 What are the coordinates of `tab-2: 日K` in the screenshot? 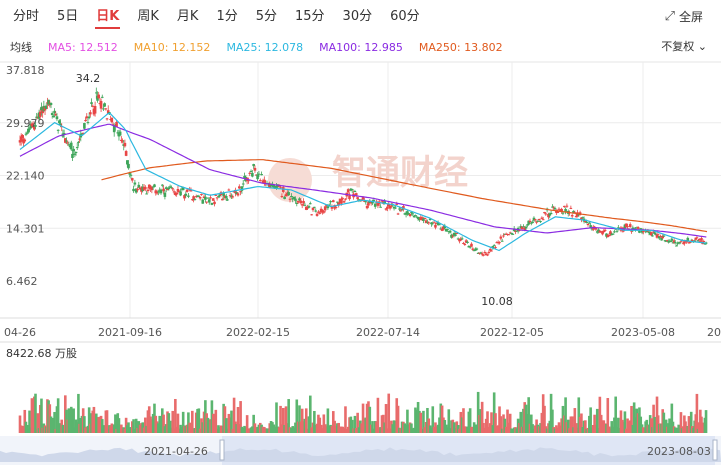 It's located at (107, 17).